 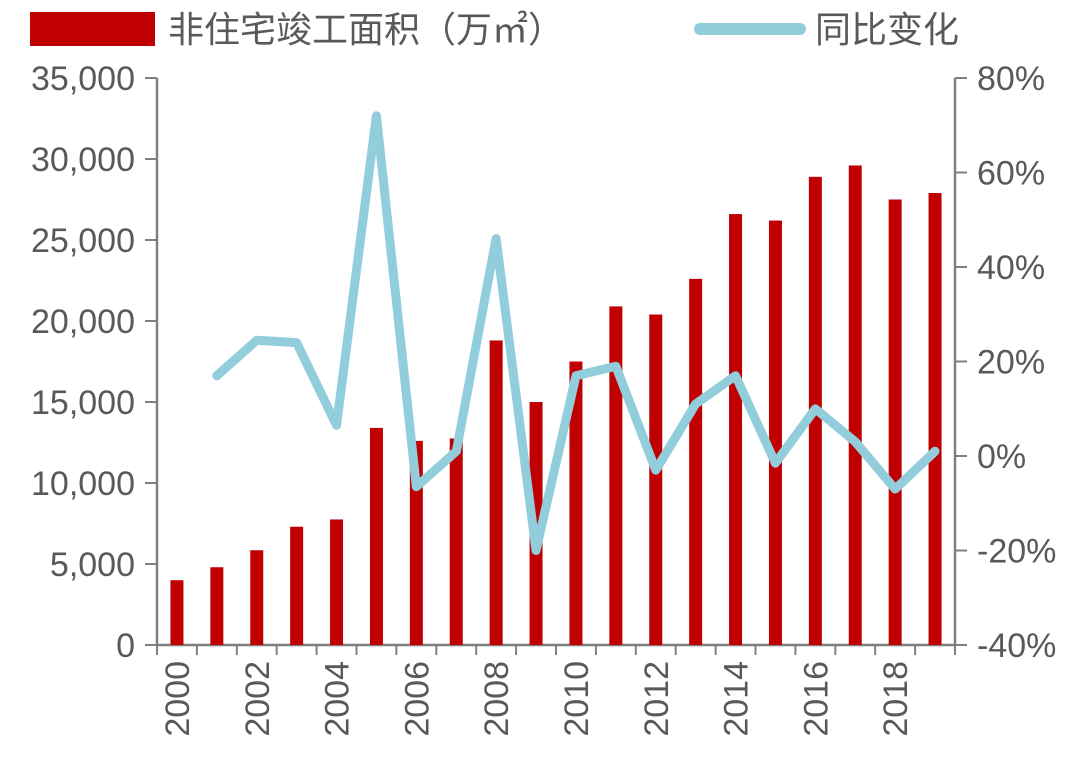 I want to click on bar-2001, so click(x=216, y=606).